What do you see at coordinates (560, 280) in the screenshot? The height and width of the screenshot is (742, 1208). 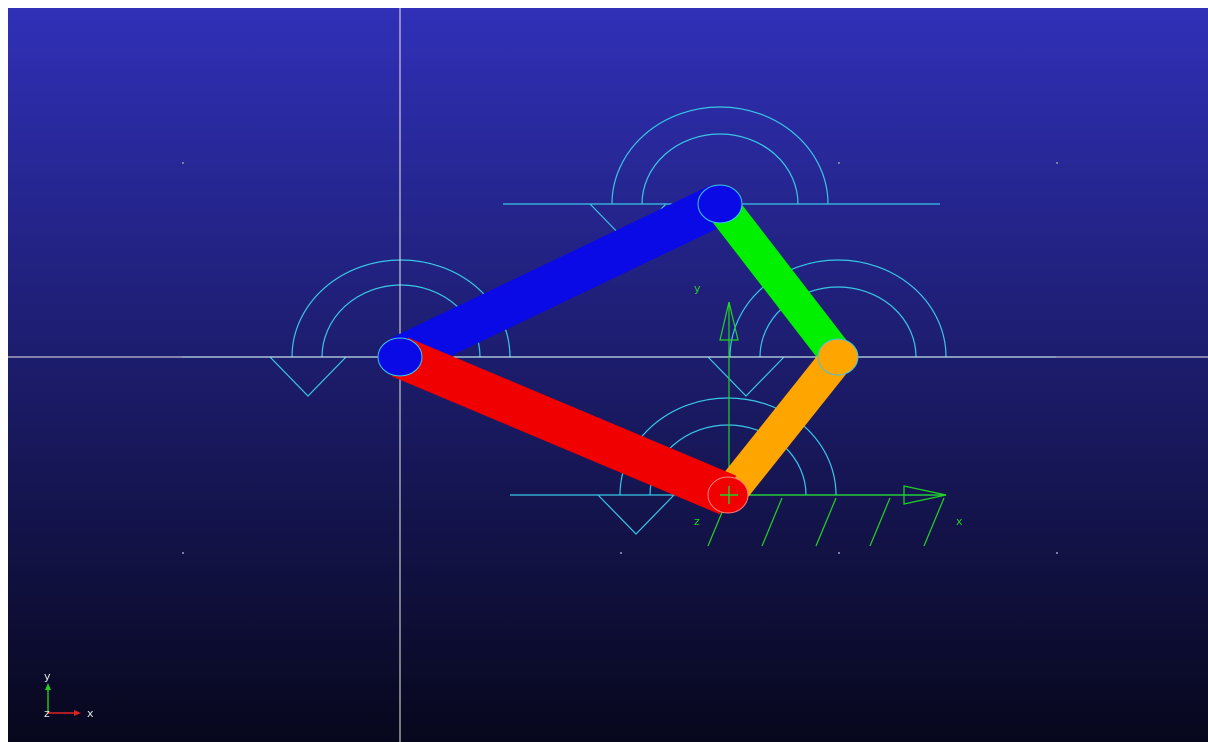 I see `blue-link` at bounding box center [560, 280].